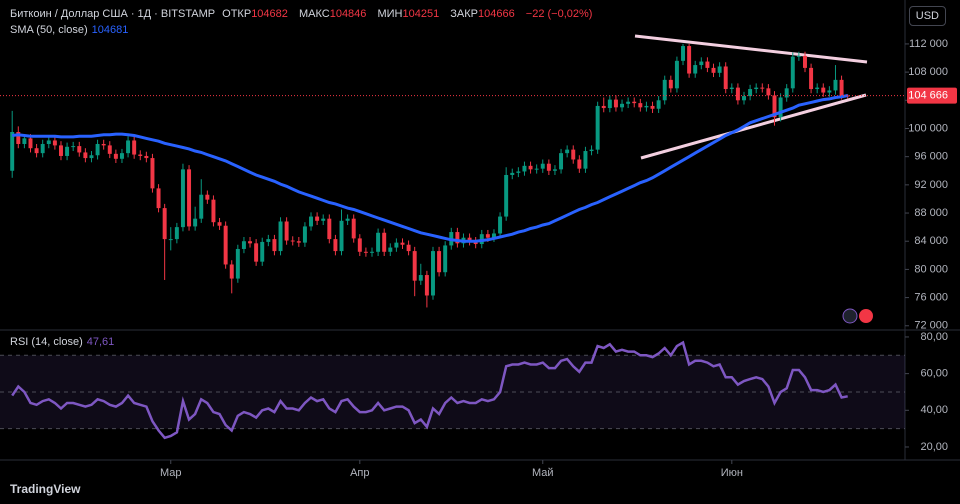 The height and width of the screenshot is (504, 960). What do you see at coordinates (314, 14) in the screenshot?
I see `ohlc-label: МАКС` at bounding box center [314, 14].